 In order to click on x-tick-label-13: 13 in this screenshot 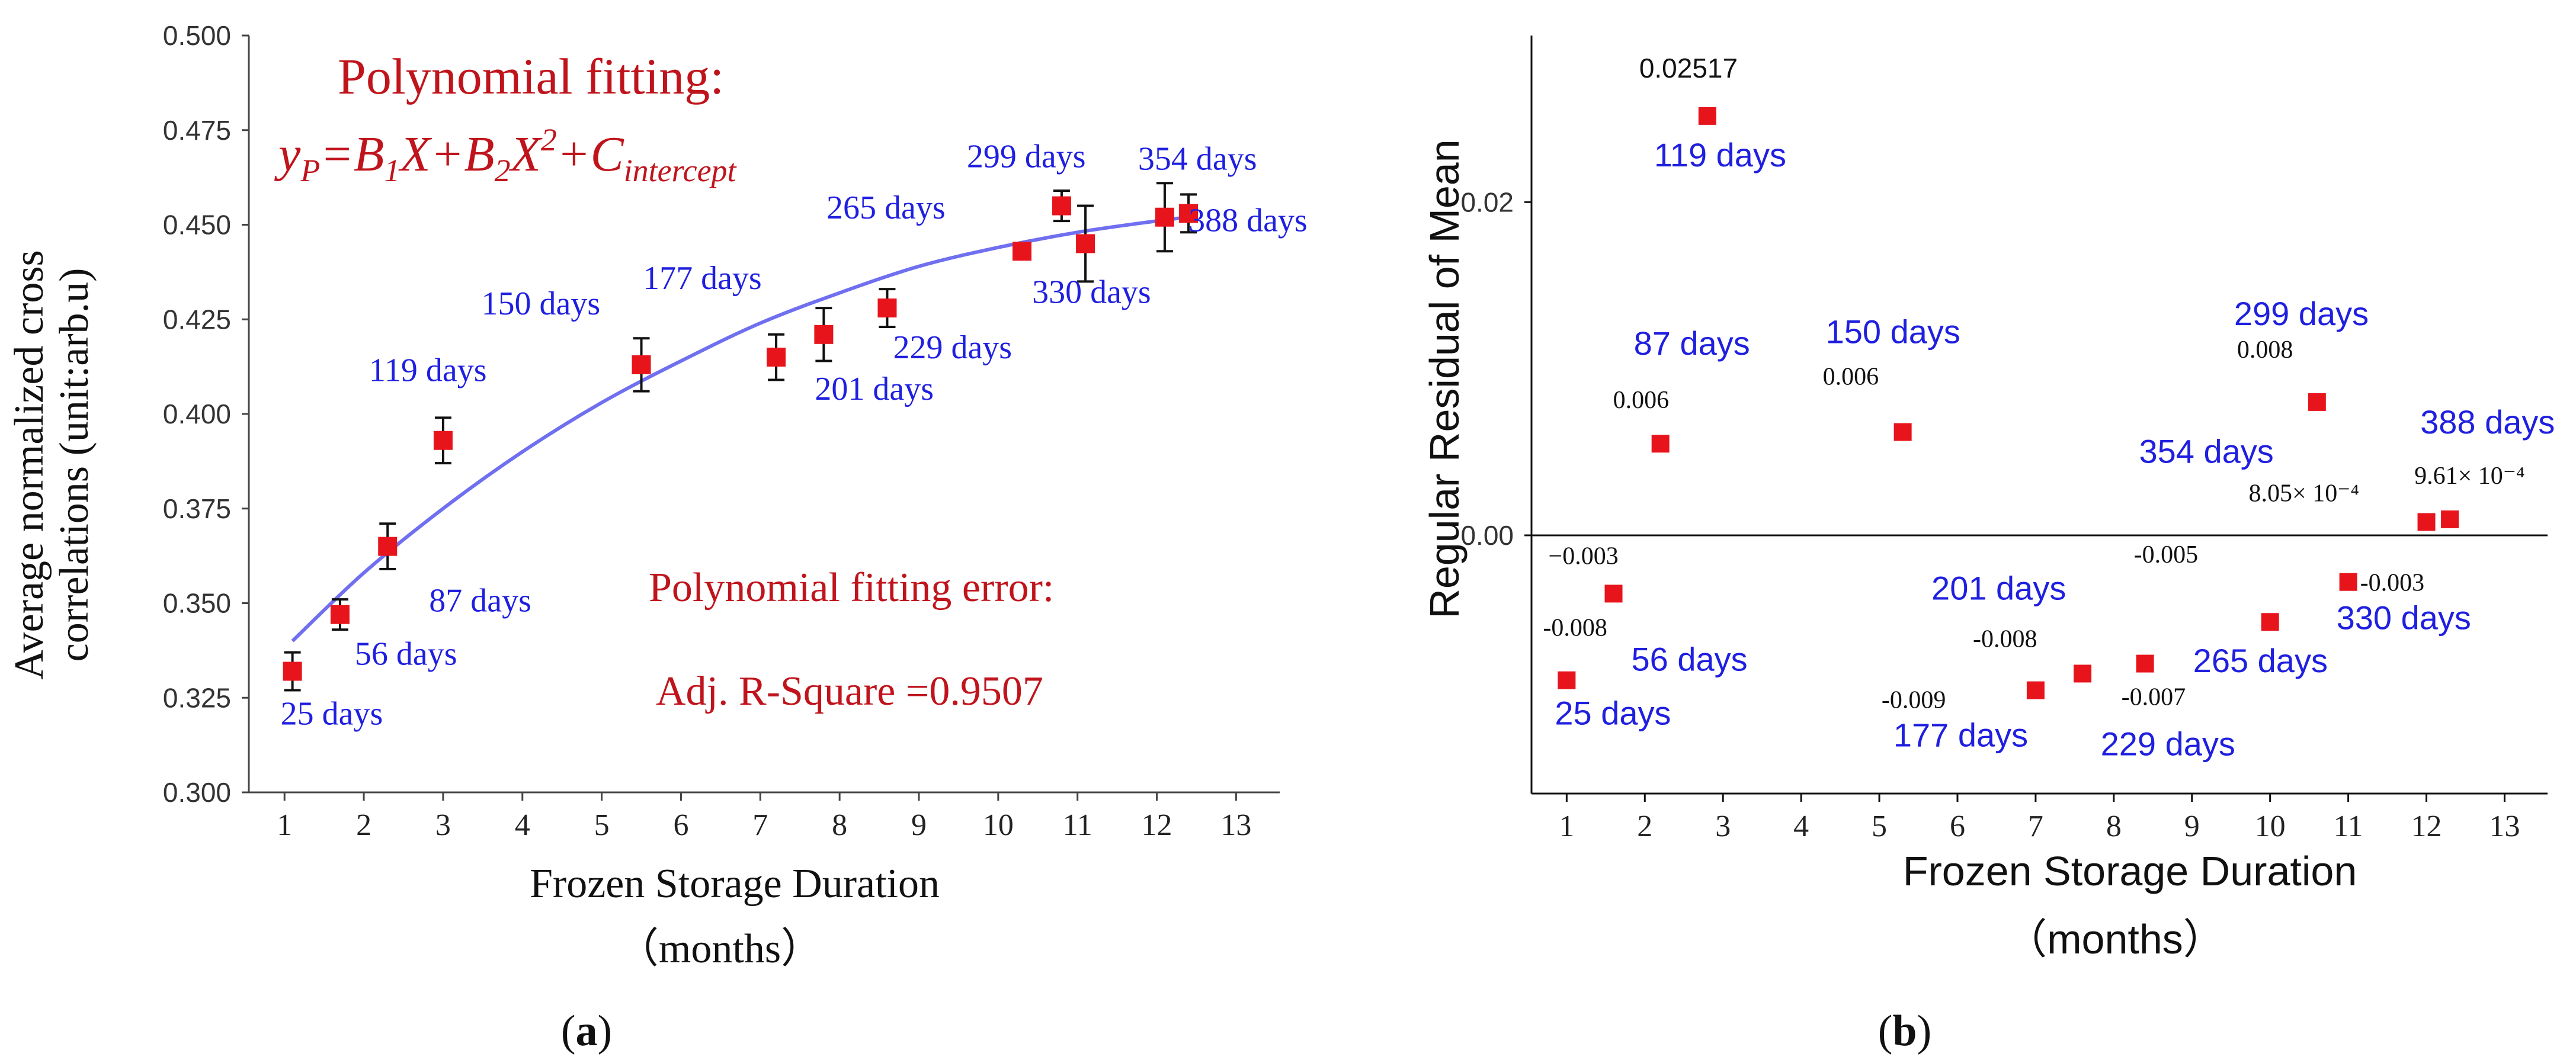, I will do `click(2505, 826)`.